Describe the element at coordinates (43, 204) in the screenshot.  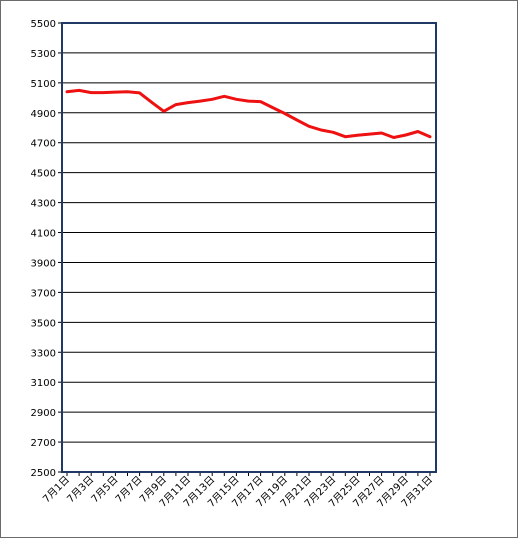
I see `y-tick-label: 4300` at that location.